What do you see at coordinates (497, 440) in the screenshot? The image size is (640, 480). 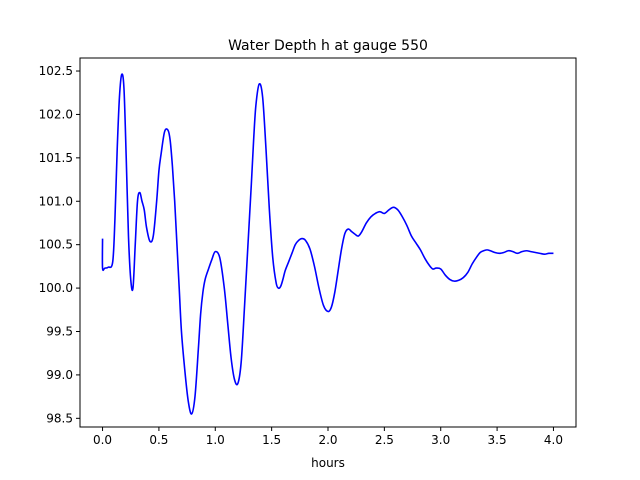 I see `x-tick-label: 3.5` at bounding box center [497, 440].